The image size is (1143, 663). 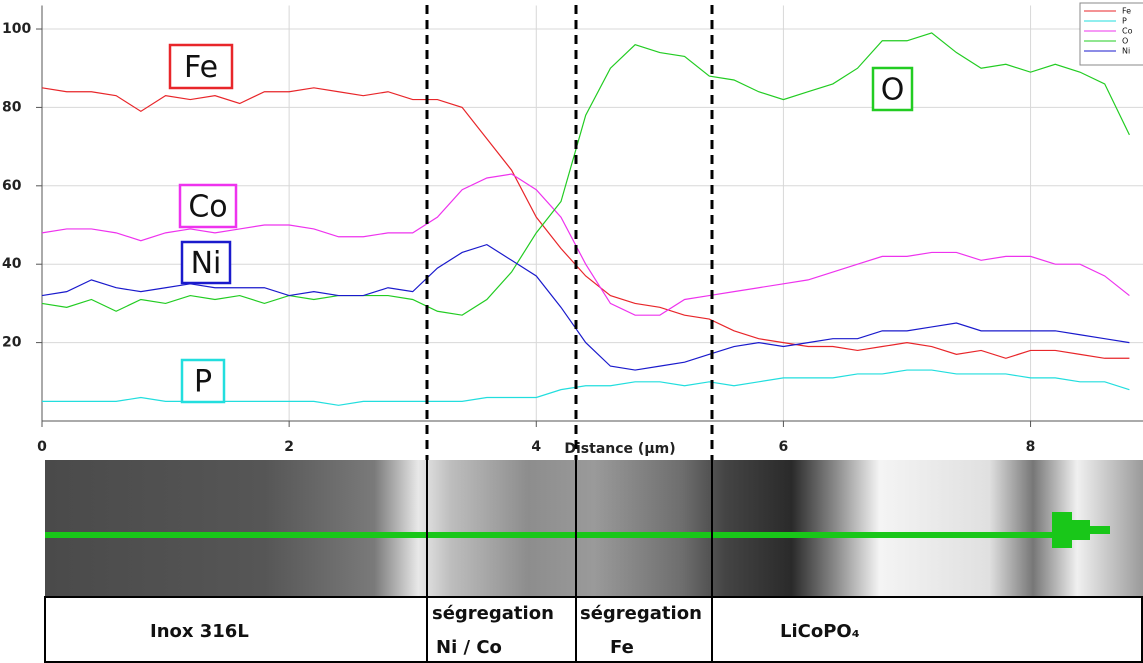 I want to click on element-label: Fe, so click(x=201, y=67).